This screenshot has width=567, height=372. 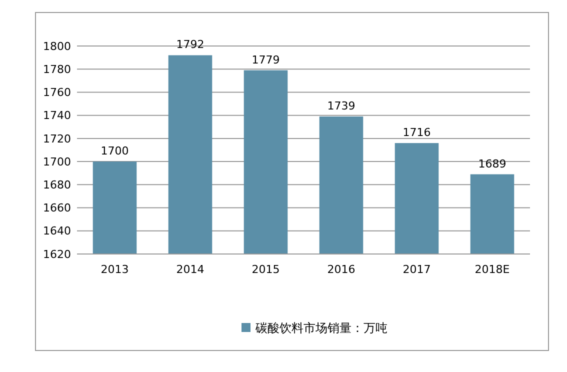 I want to click on x-tick-label: 2018E, so click(x=492, y=269).